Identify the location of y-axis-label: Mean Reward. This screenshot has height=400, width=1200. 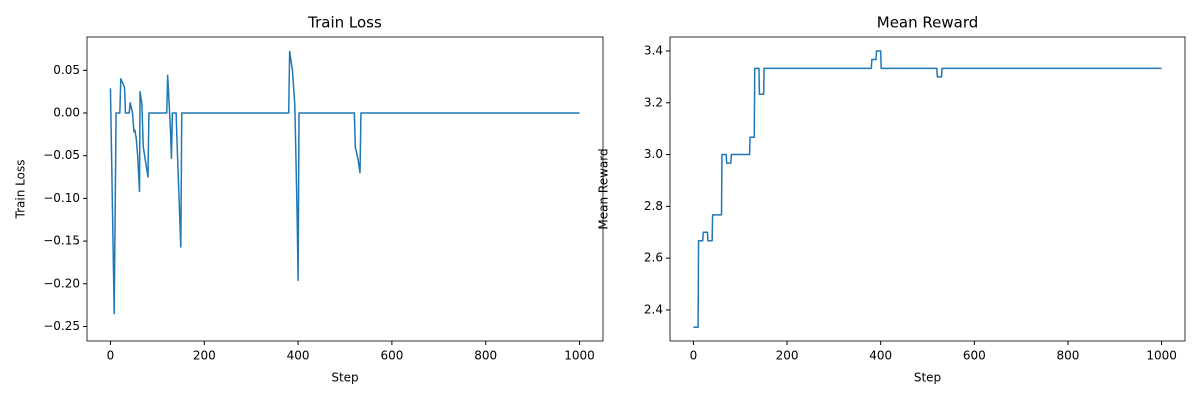
(604, 188).